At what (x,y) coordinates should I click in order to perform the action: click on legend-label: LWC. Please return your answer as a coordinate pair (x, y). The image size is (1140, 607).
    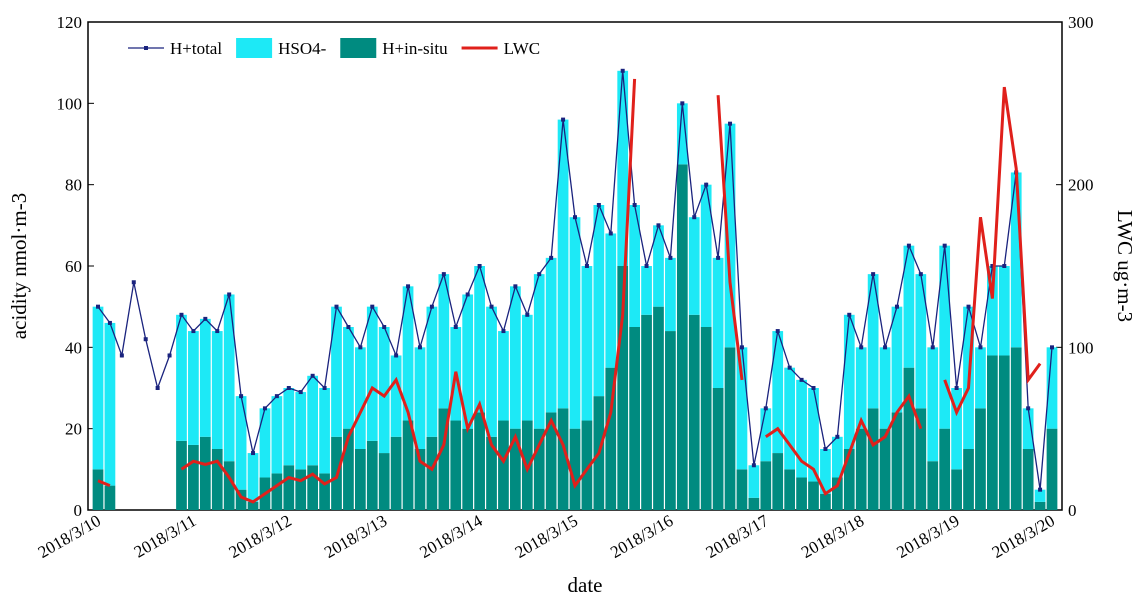
    Looking at the image, I should click on (522, 48).